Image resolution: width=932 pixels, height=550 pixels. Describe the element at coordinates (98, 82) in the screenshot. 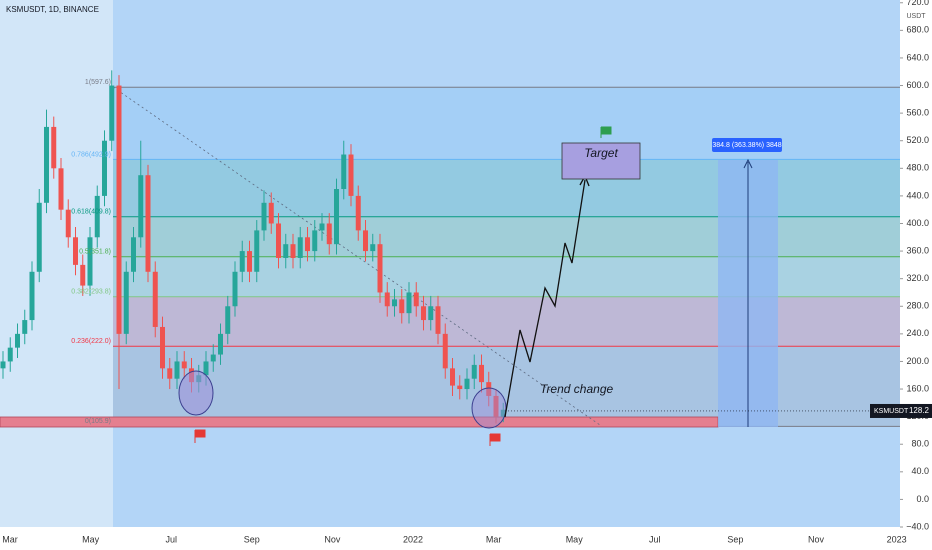

I see `fib-label: 1(597.6)` at that location.